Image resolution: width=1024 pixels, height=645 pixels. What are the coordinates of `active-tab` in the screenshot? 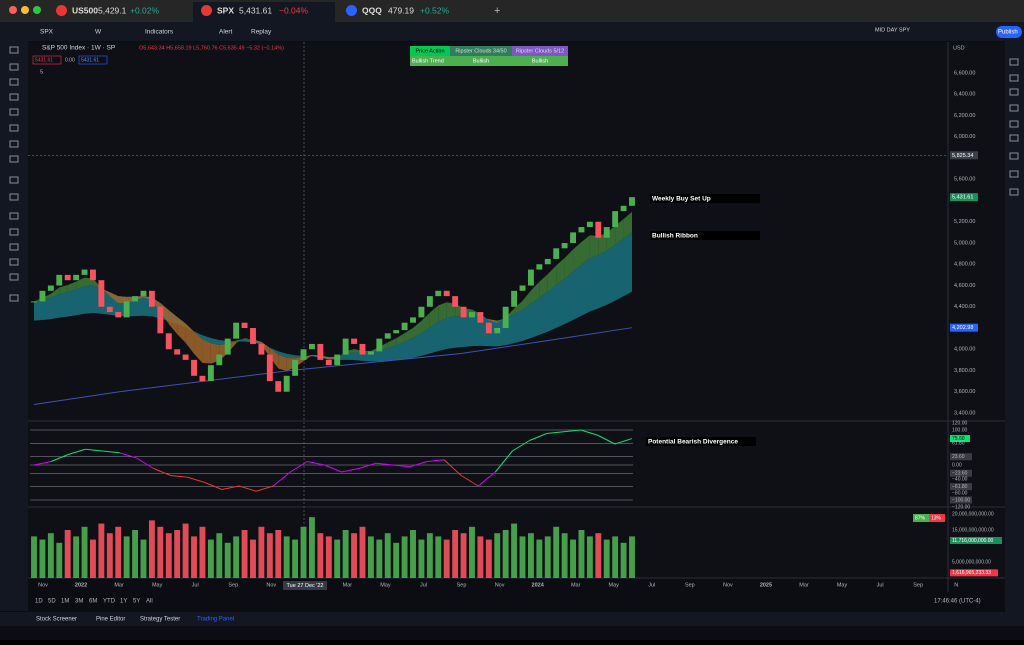 It's located at (264, 12).